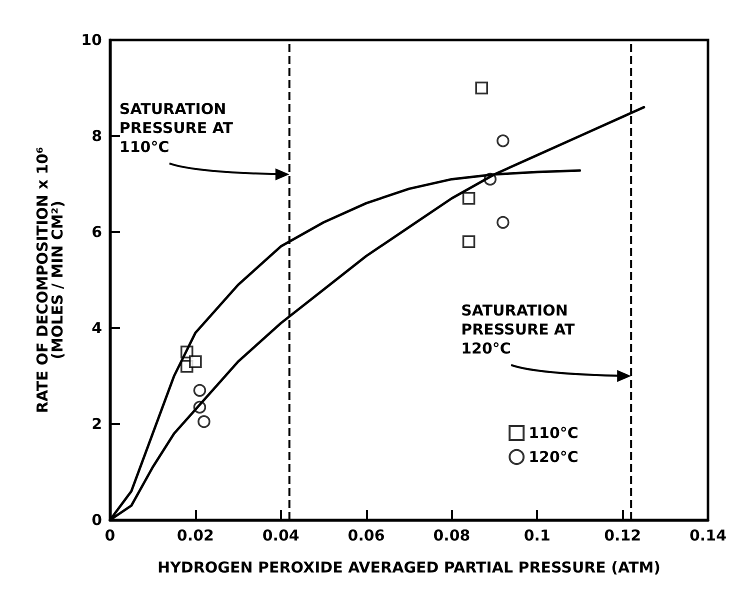 This screenshot has height=600, width=748. What do you see at coordinates (91, 40) in the screenshot?
I see `y-tick-label: 10` at bounding box center [91, 40].